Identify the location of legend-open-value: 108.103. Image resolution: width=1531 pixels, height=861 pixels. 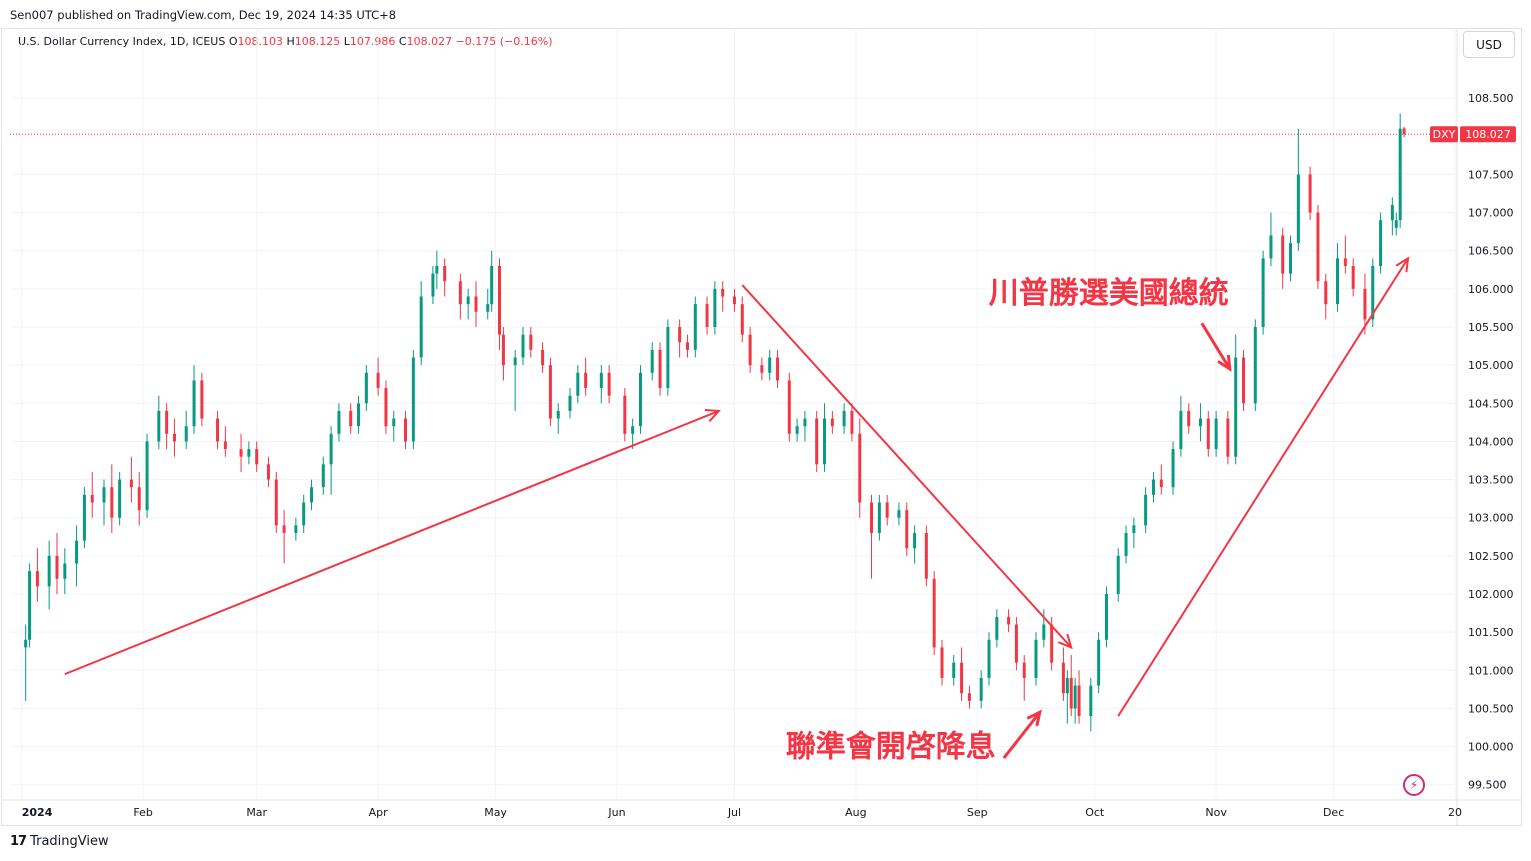
(260, 41).